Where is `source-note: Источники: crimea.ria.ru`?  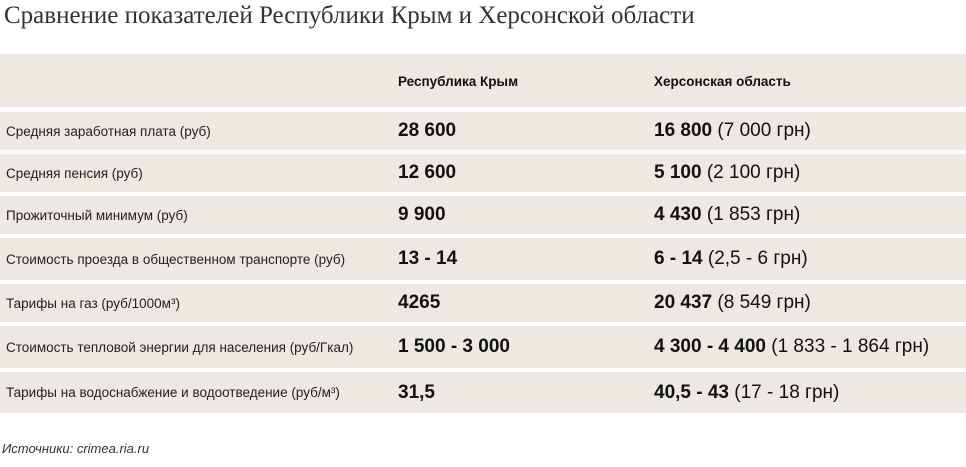 source-note: Источники: crimea.ria.ru is located at coordinates (76, 448).